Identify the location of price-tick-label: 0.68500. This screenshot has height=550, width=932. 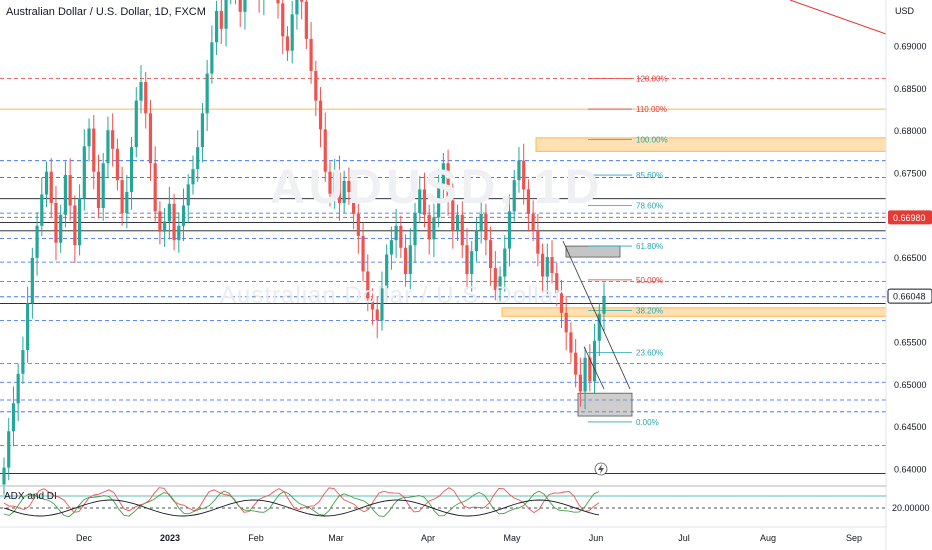
(910, 89).